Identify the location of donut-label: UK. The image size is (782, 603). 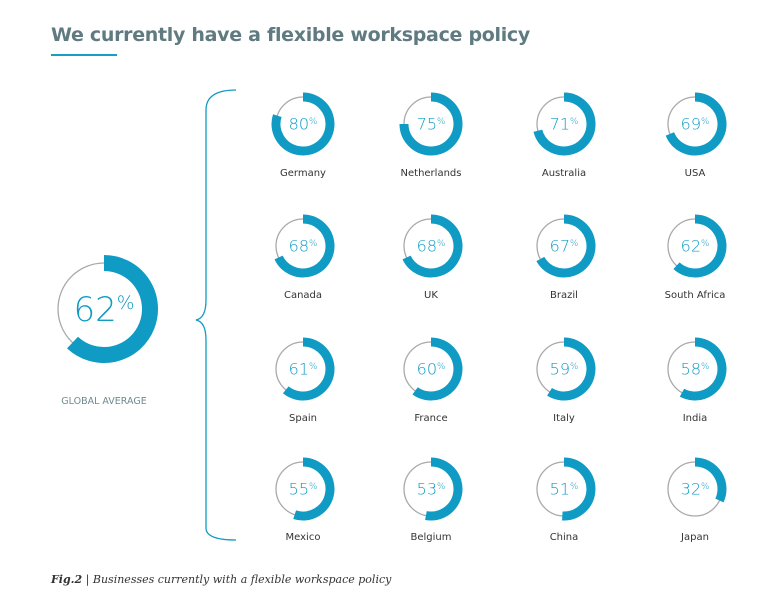
(431, 295).